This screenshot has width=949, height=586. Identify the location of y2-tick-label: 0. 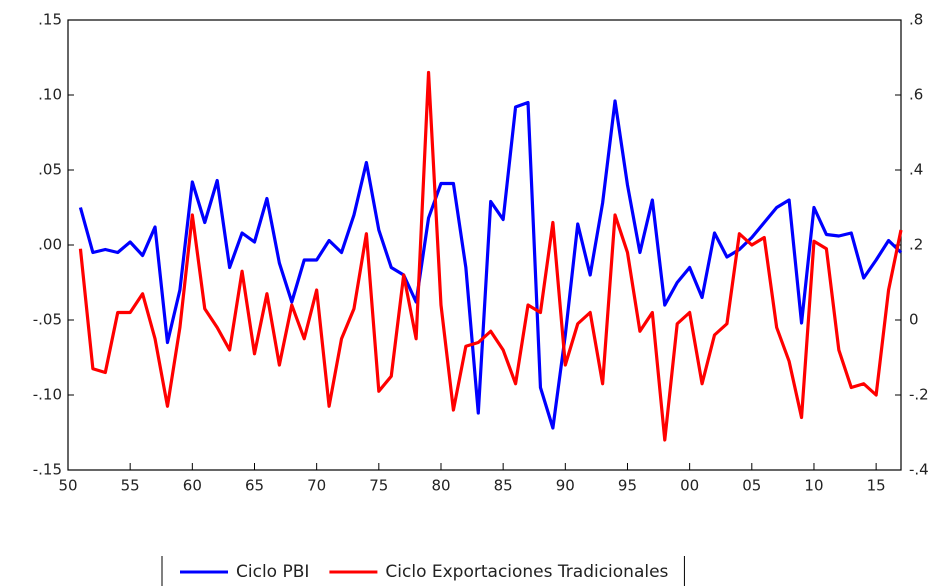
(914, 320).